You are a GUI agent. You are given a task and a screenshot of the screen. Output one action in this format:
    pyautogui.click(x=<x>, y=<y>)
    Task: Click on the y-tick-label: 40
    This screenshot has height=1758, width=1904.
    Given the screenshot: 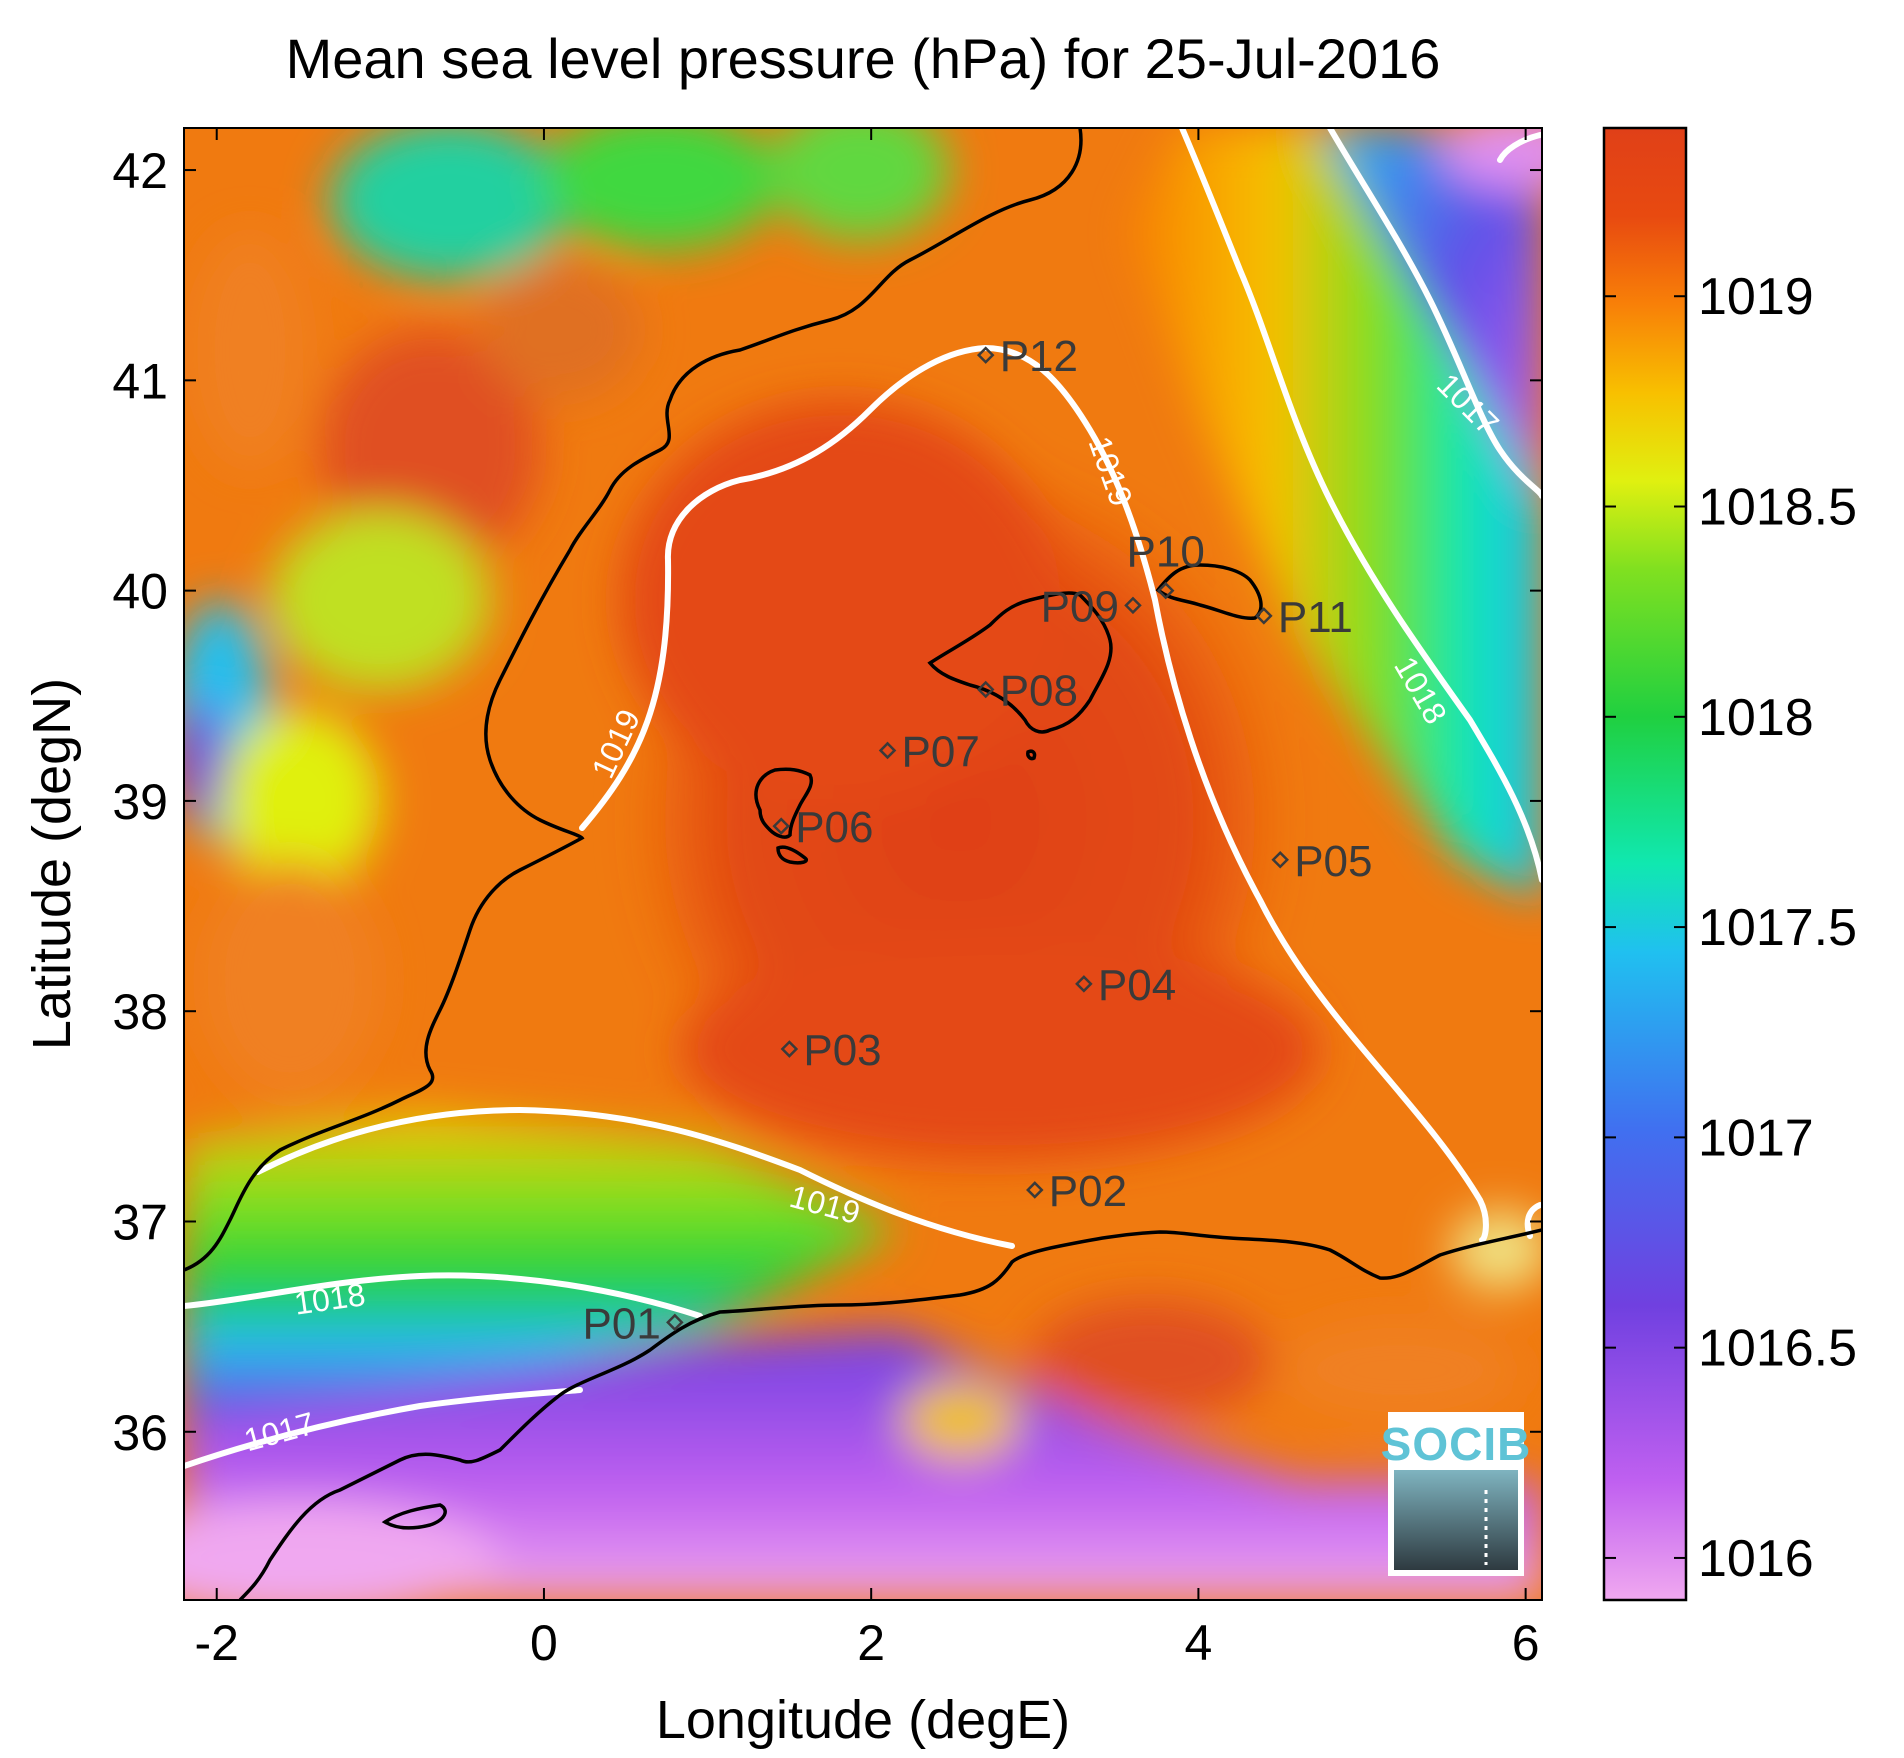 What is the action you would take?
    pyautogui.click(x=140, y=592)
    